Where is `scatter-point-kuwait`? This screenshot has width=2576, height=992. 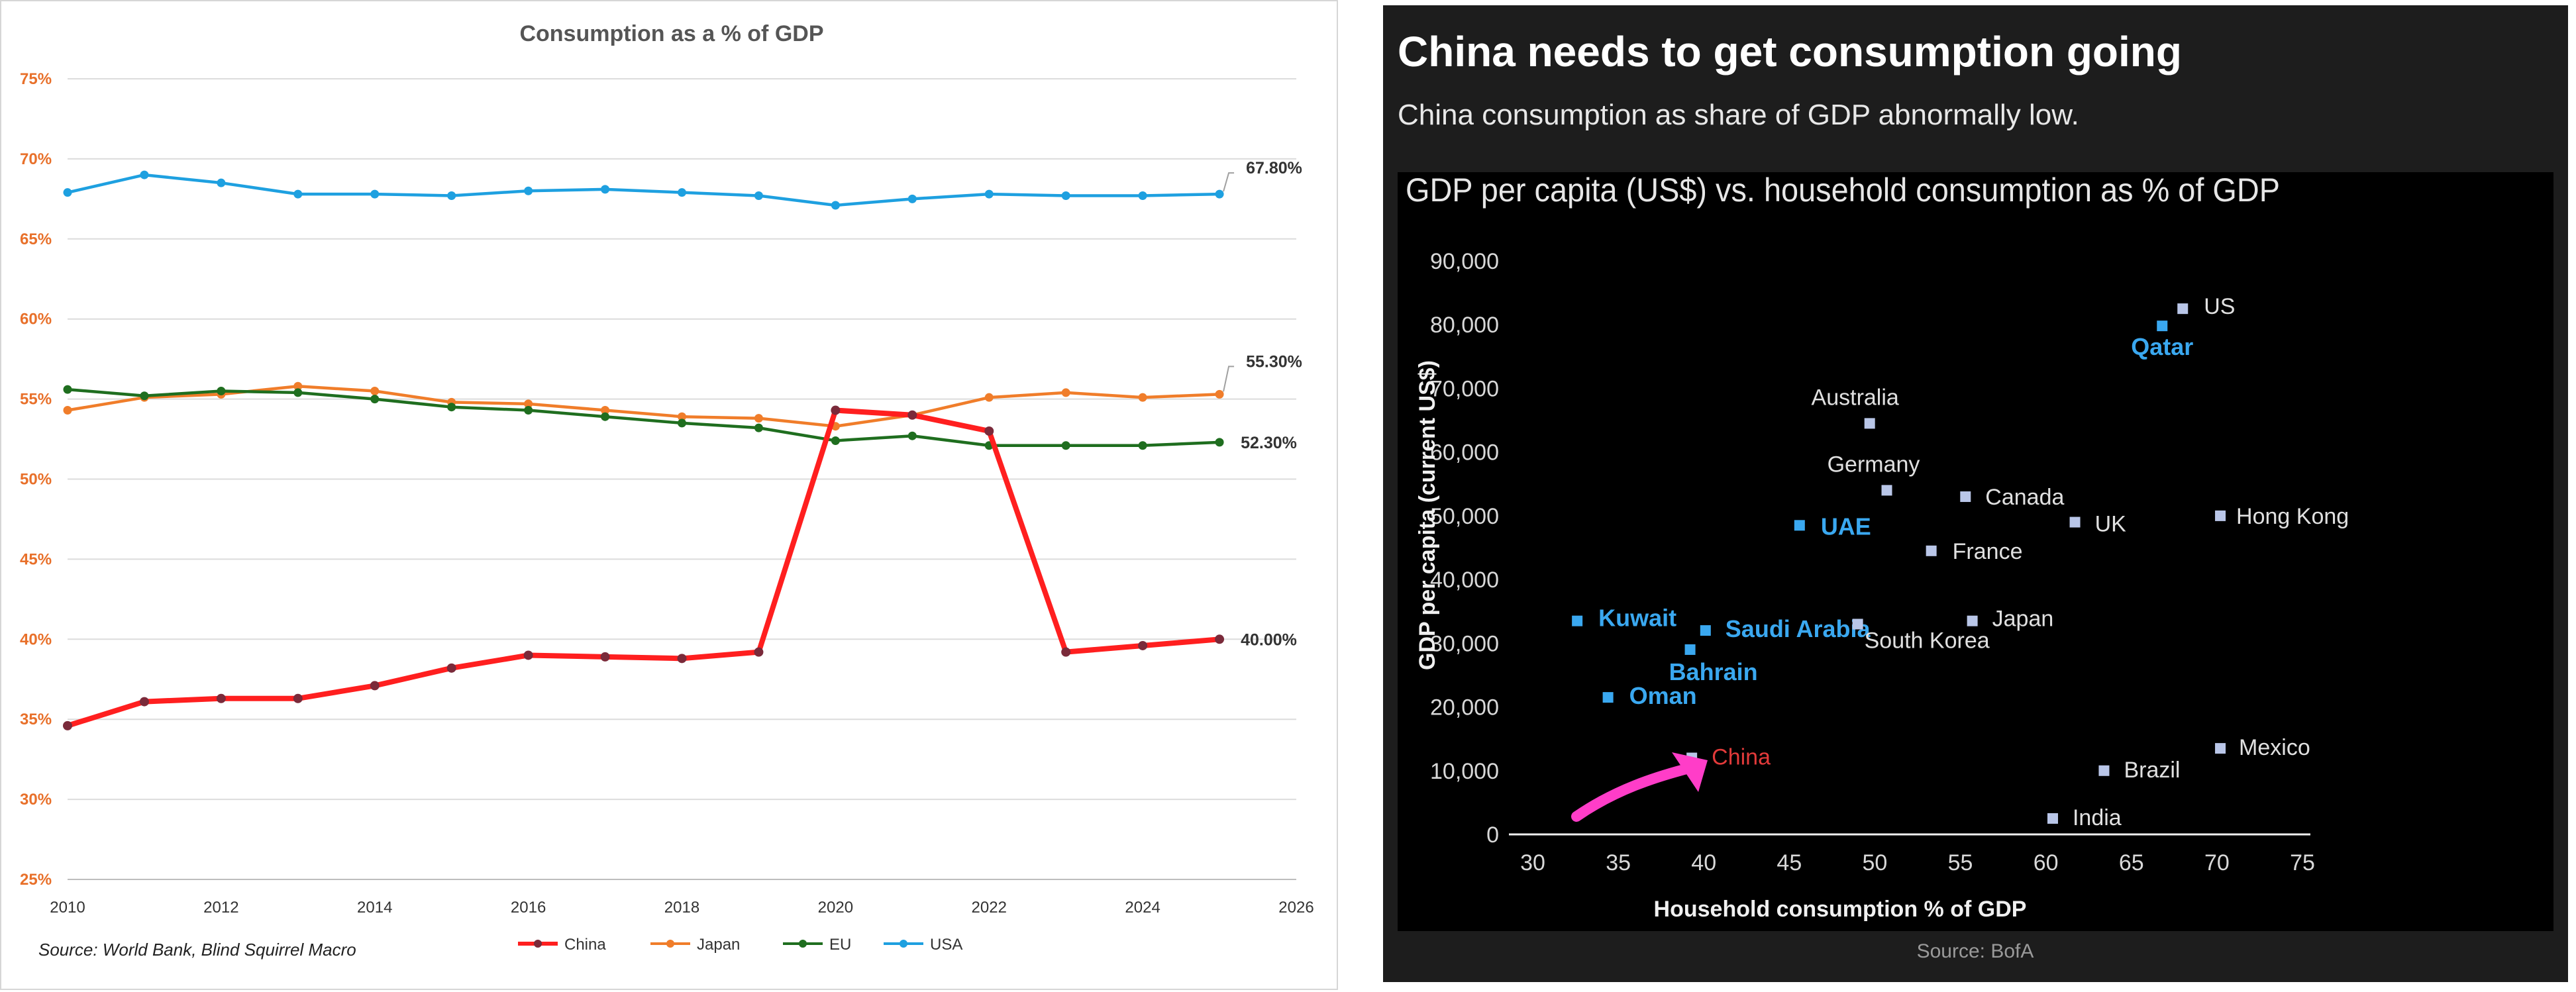 scatter-point-kuwait is located at coordinates (1577, 620).